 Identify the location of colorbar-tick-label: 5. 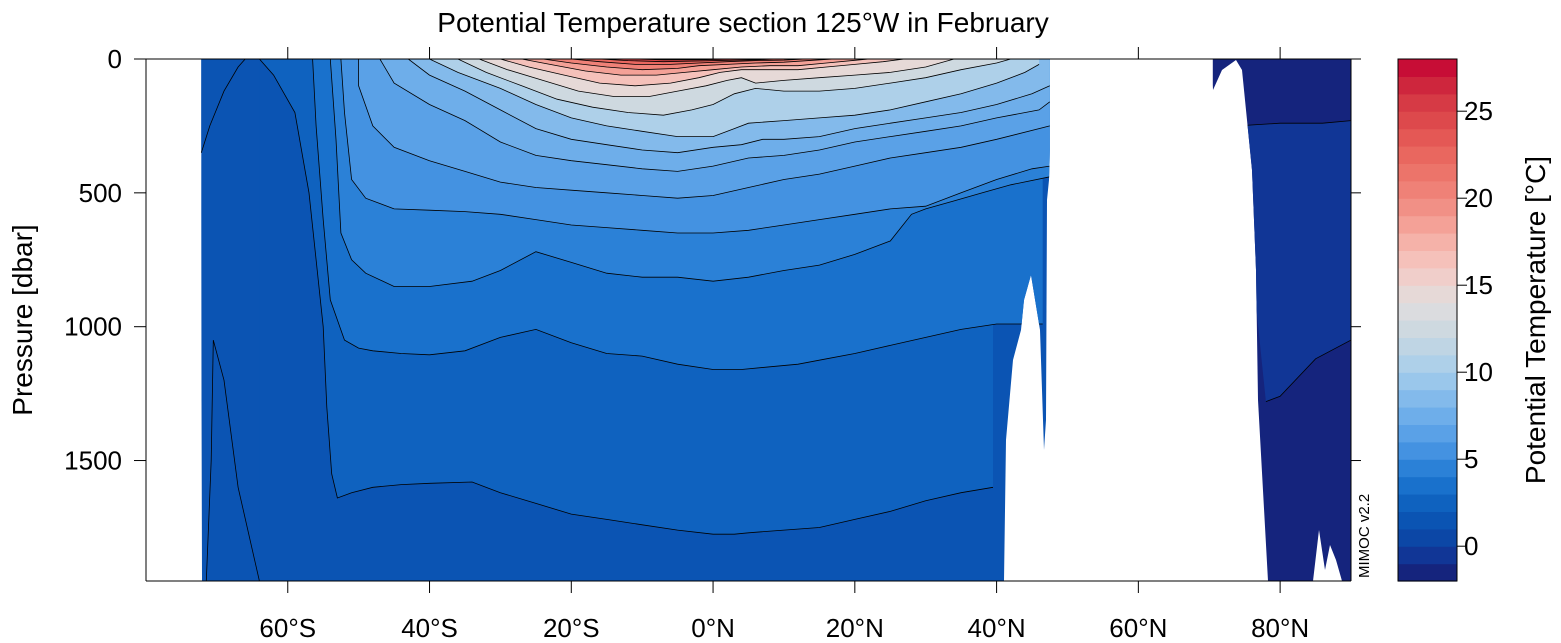
(1471, 459).